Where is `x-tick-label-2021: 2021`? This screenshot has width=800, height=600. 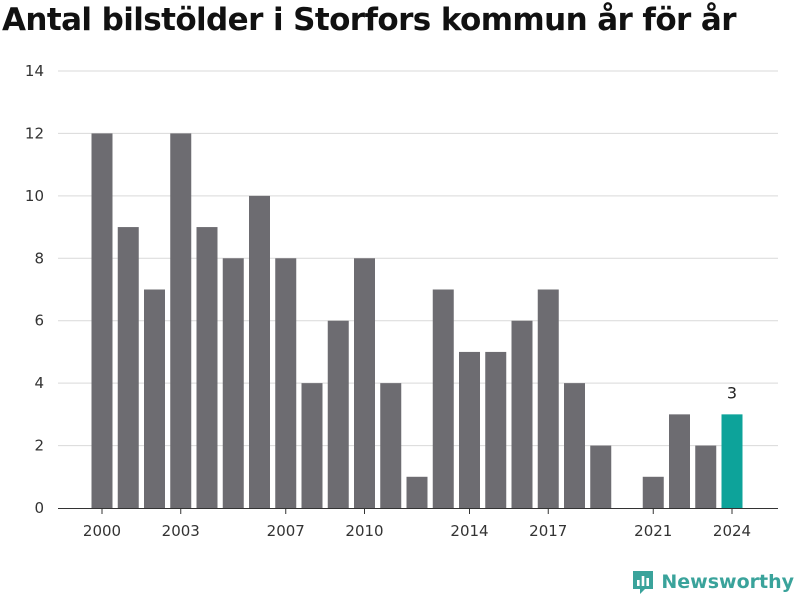 x-tick-label-2021: 2021 is located at coordinates (653, 531).